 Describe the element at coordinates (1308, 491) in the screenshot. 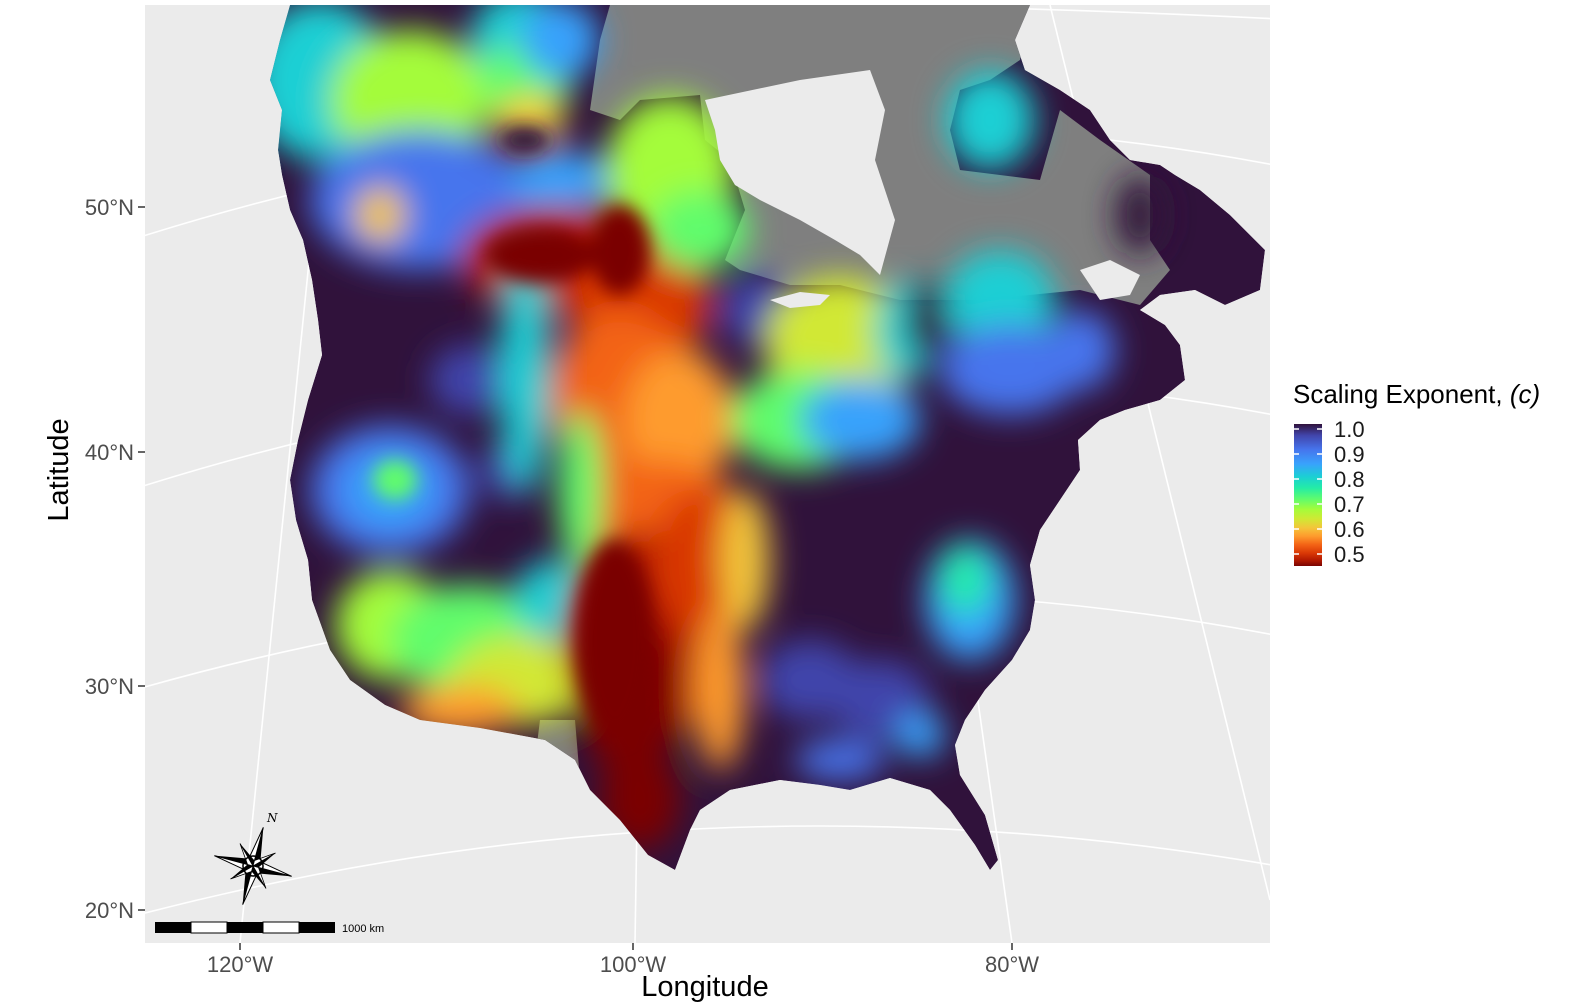

I see `legend-ticks` at that location.